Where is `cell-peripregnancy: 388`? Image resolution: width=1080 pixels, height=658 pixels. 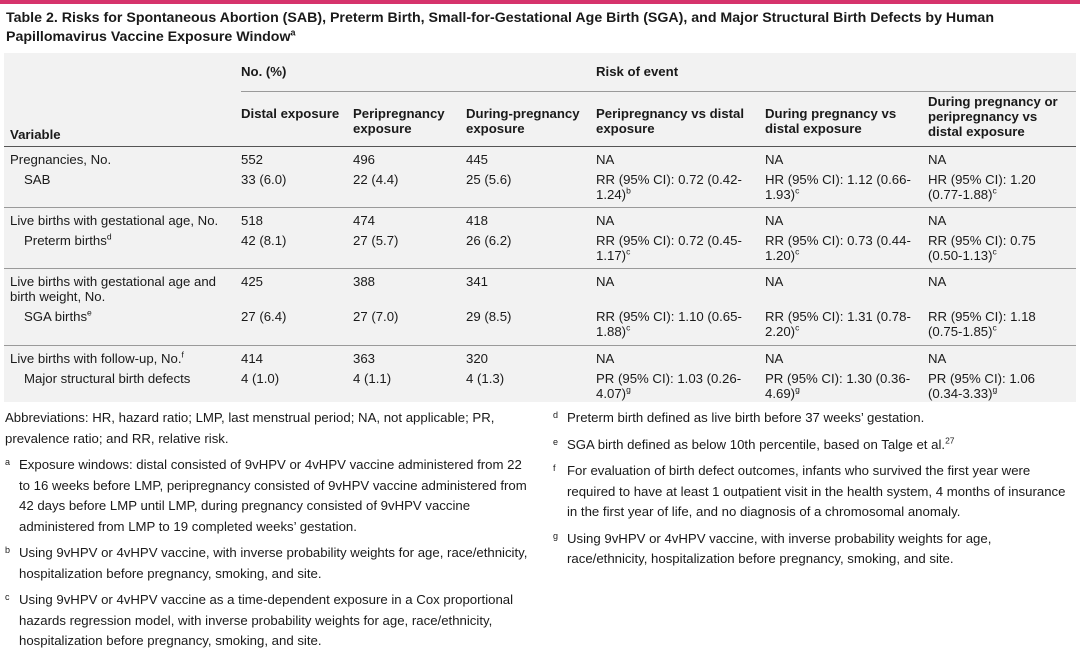
cell-peripregnancy: 388 is located at coordinates (409, 285).